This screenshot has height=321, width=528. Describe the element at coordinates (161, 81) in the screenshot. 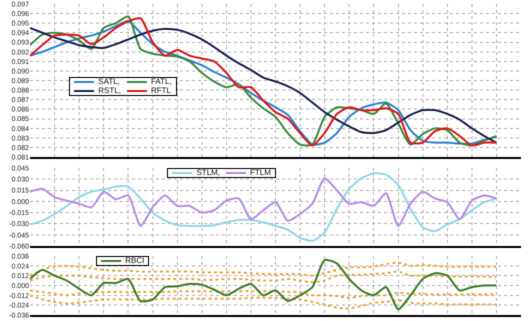

I see `legend-label: FATL,` at that location.